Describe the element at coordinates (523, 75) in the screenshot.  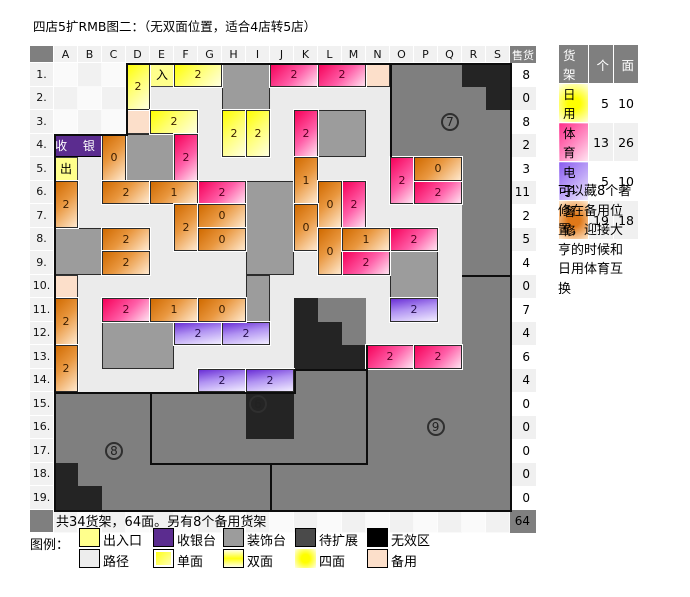
I see `sales-value-row-1: 8` at that location.